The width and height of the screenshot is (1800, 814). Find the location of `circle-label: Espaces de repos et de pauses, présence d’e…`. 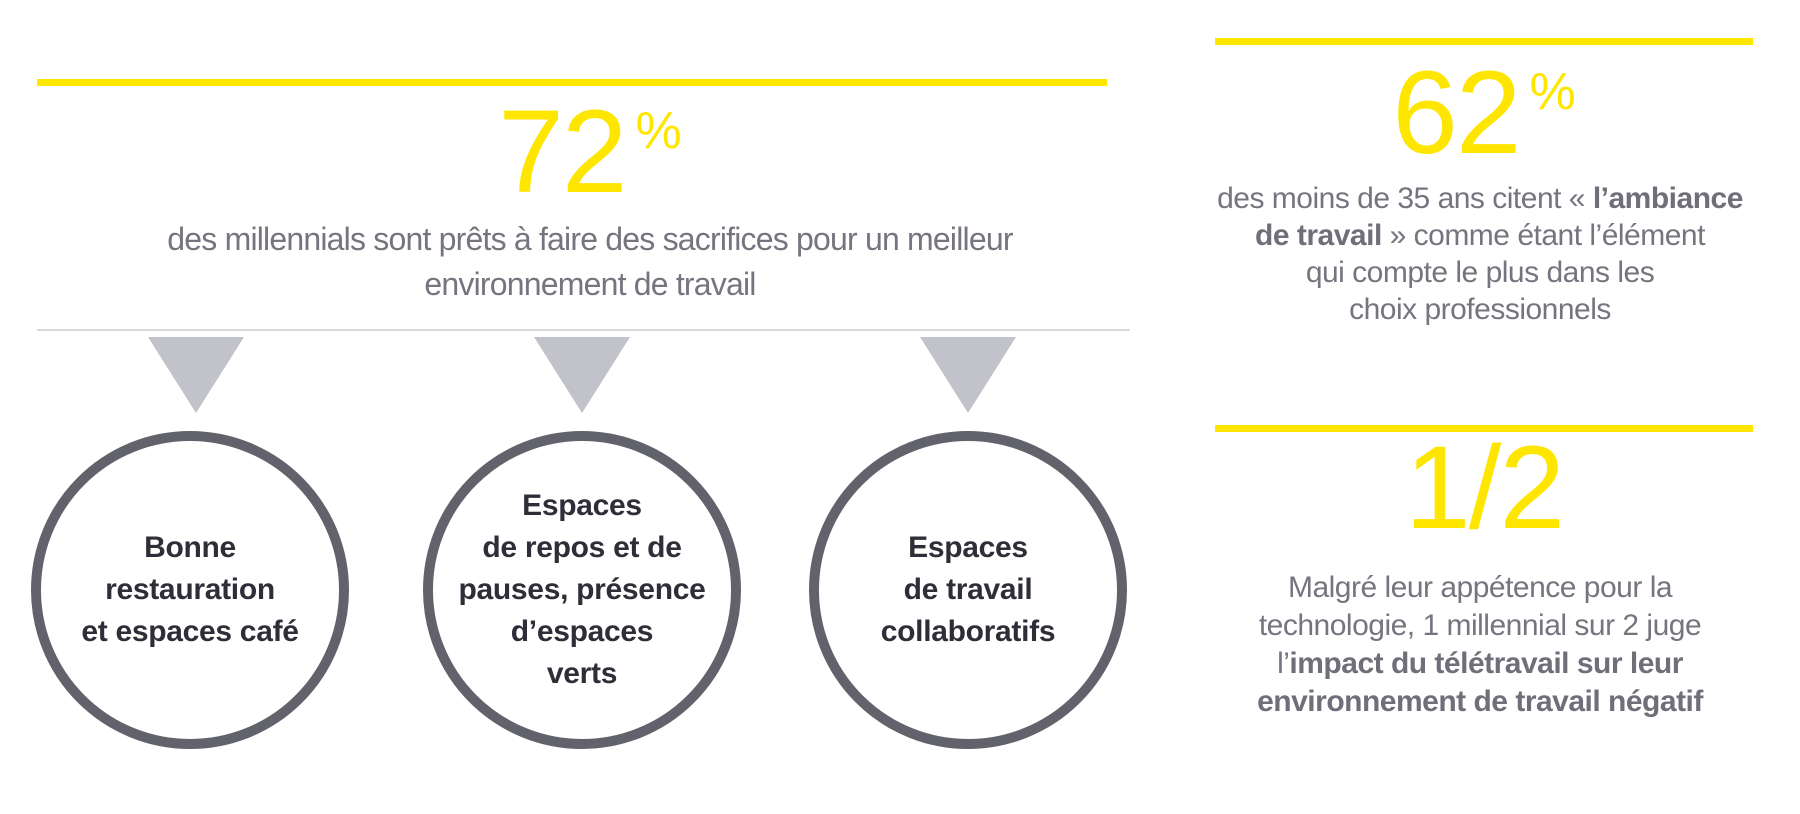

circle-label: Espaces de repos et de pauses, présence d’e… is located at coordinates (582, 589).